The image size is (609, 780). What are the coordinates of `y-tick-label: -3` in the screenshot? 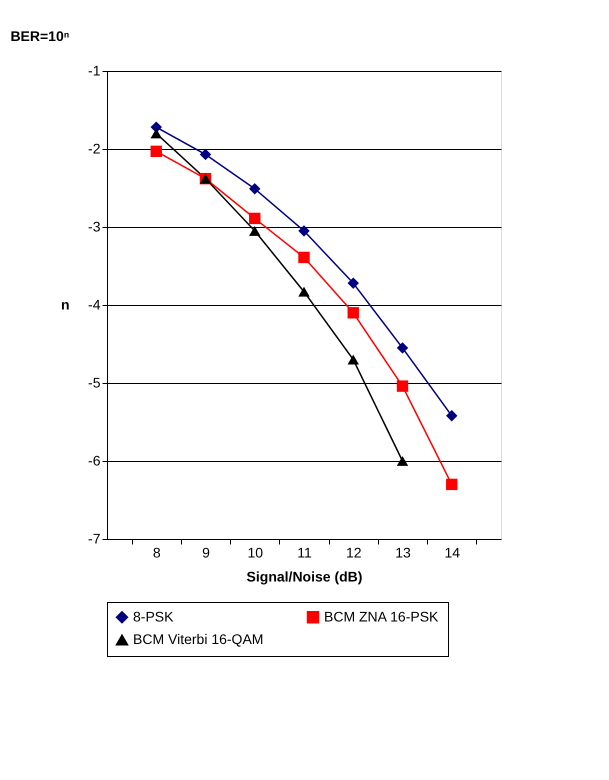 It's located at (94, 226).